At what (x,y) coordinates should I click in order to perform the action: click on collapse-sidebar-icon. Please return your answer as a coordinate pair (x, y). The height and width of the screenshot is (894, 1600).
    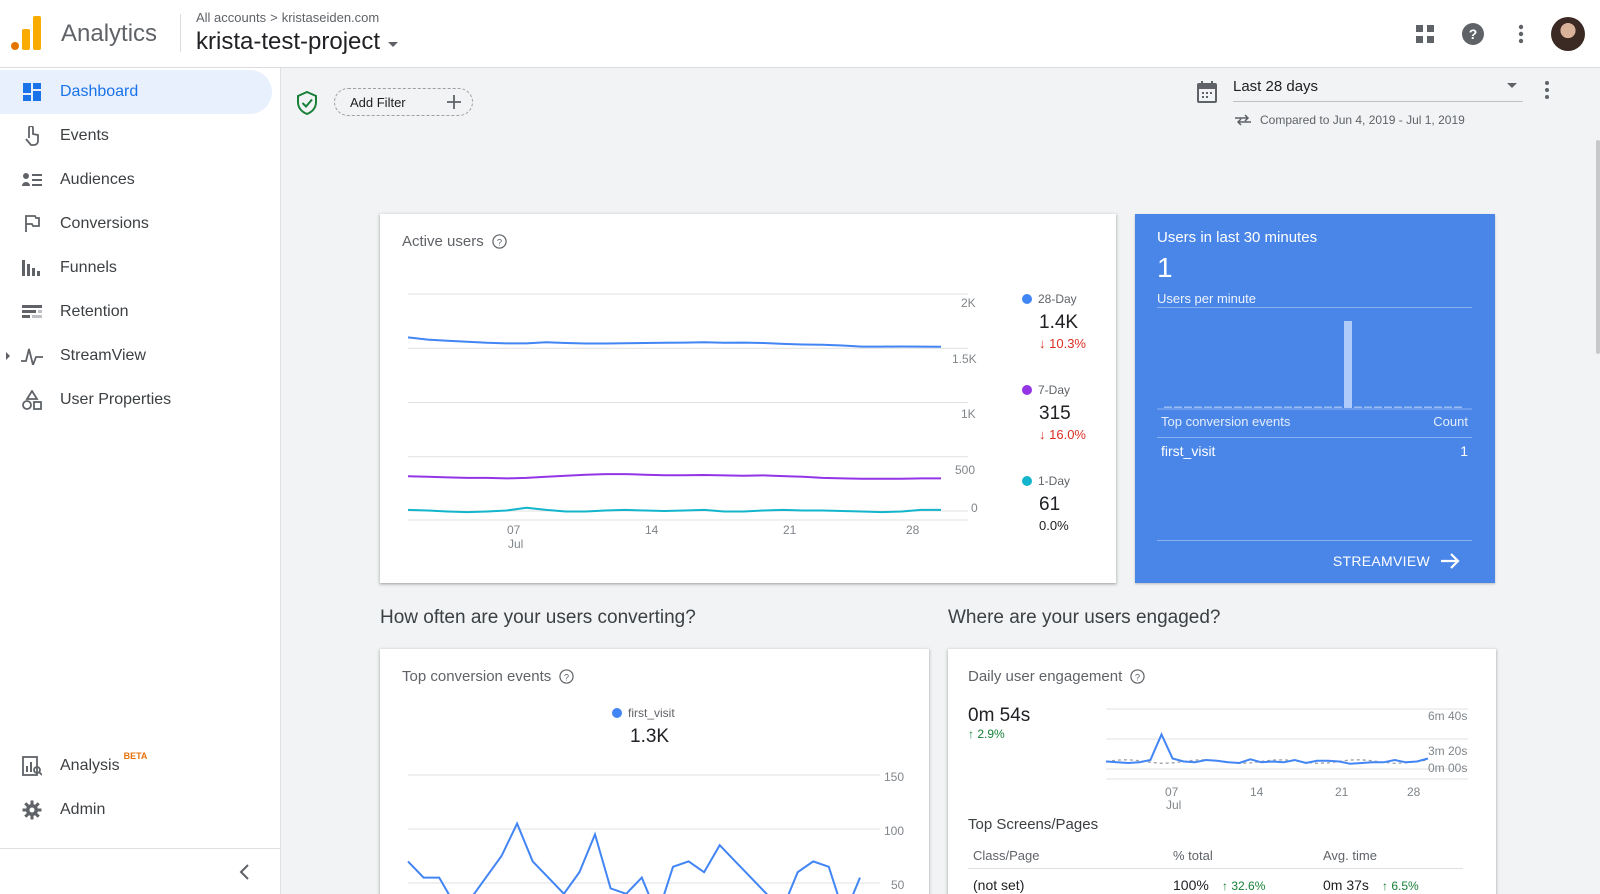
    Looking at the image, I should click on (245, 872).